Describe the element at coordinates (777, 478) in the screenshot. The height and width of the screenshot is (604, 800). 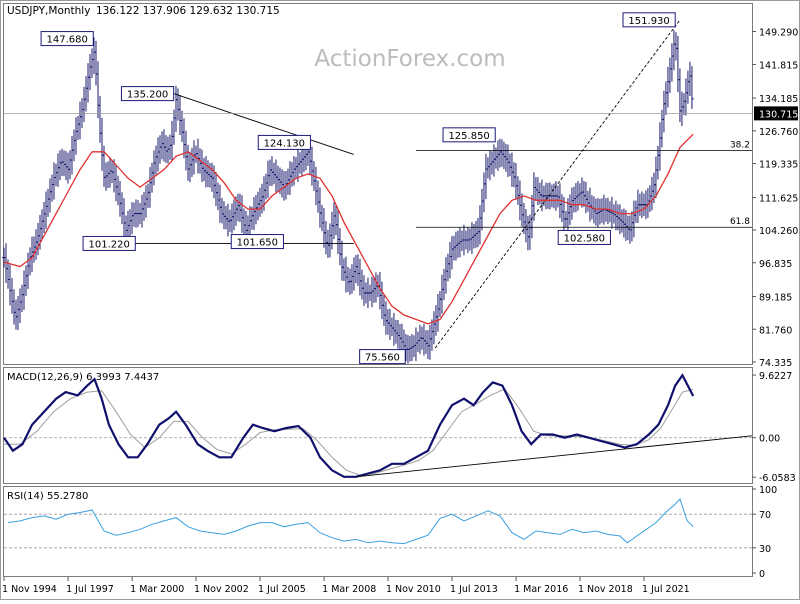
I see `macd-tick-label: -6.0583` at that location.